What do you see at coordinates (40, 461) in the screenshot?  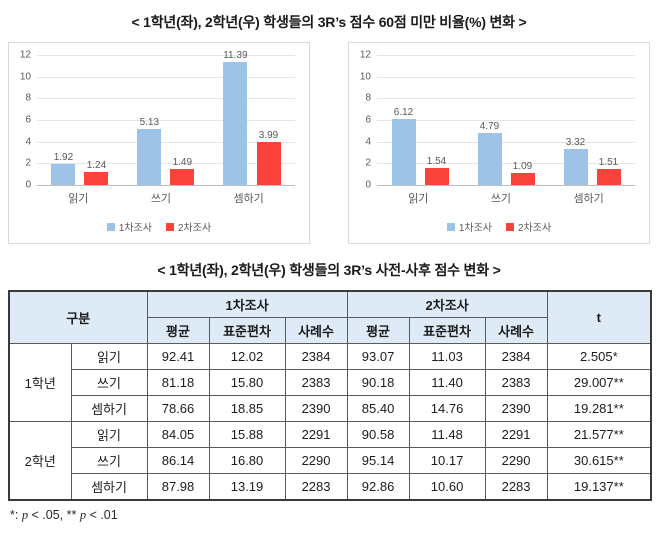 I see `grade-cell: 2학년` at bounding box center [40, 461].